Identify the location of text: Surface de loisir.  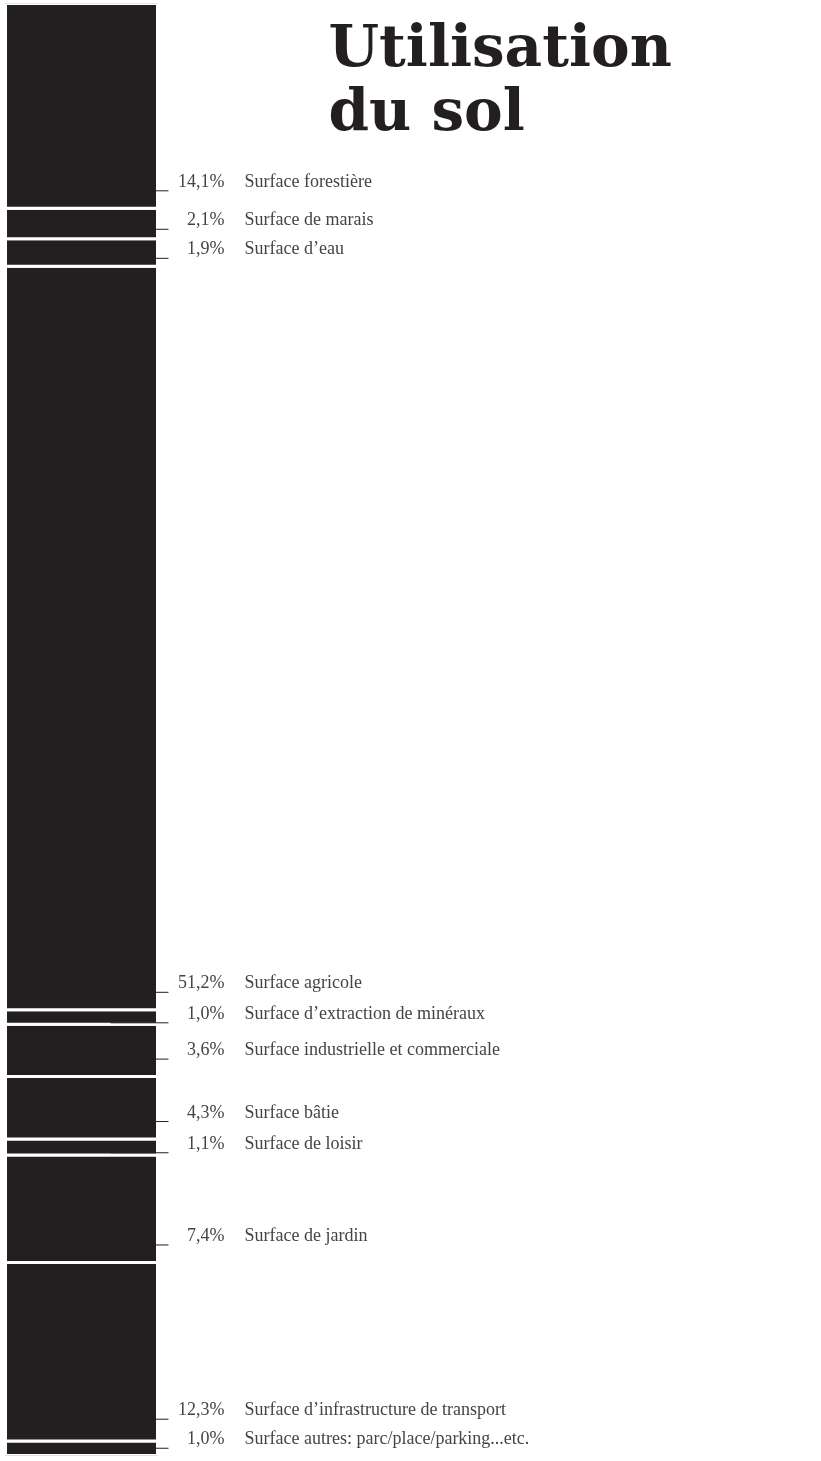
(303, 1142).